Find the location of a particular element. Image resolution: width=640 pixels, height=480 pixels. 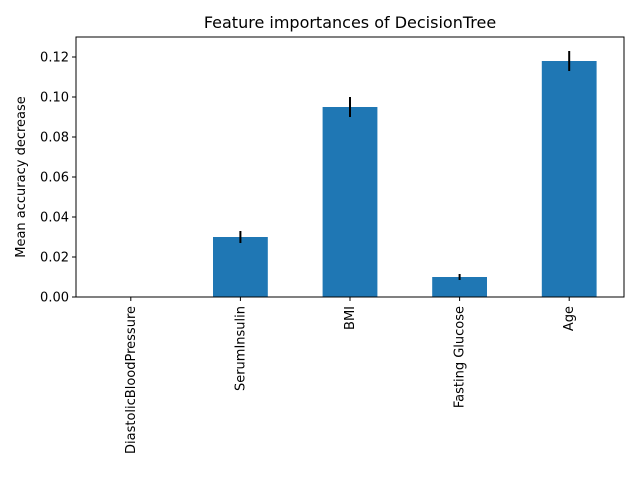

y-tick-label: 0.00 is located at coordinates (54, 298).